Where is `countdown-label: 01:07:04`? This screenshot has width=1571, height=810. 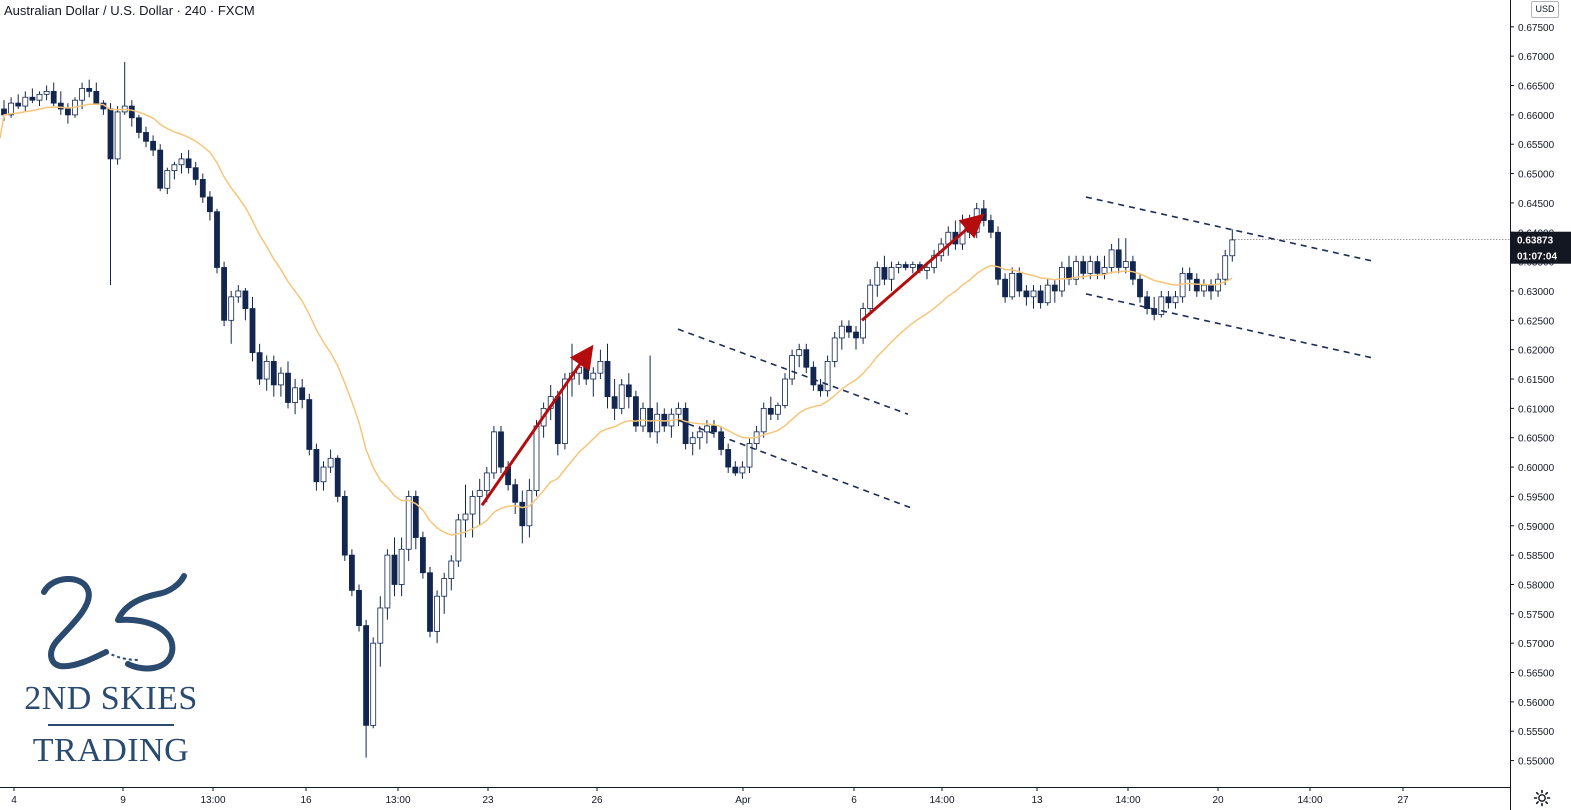 countdown-label: 01:07:04 is located at coordinates (1537, 257).